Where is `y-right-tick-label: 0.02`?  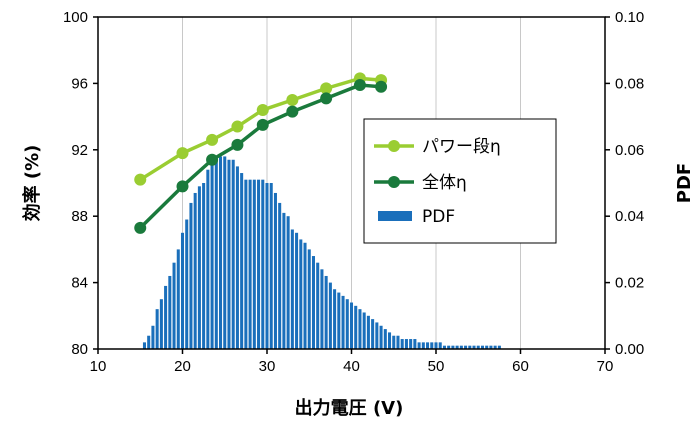 y-right-tick-label: 0.02 is located at coordinates (629, 283).